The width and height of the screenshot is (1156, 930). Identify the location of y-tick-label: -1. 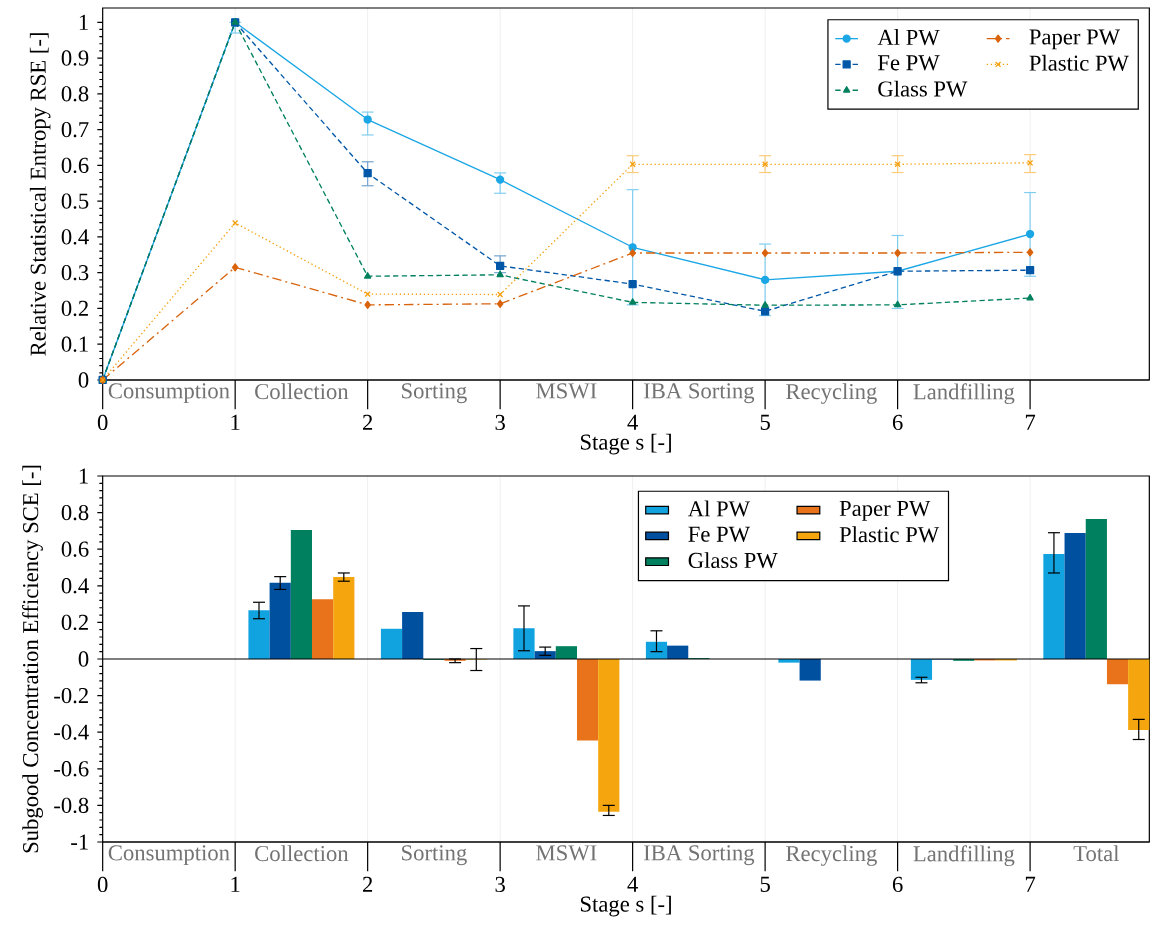
(79, 842).